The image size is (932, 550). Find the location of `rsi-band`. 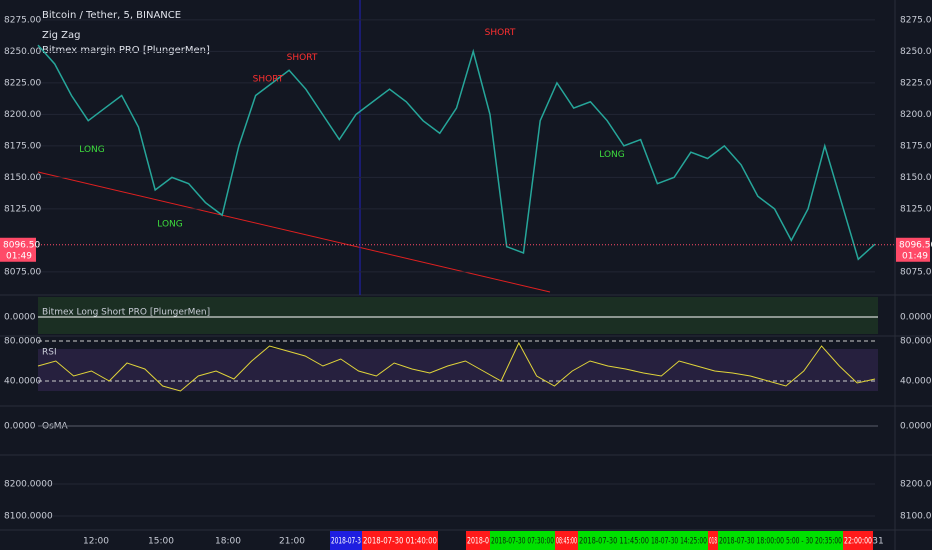

rsi-band is located at coordinates (458, 370).